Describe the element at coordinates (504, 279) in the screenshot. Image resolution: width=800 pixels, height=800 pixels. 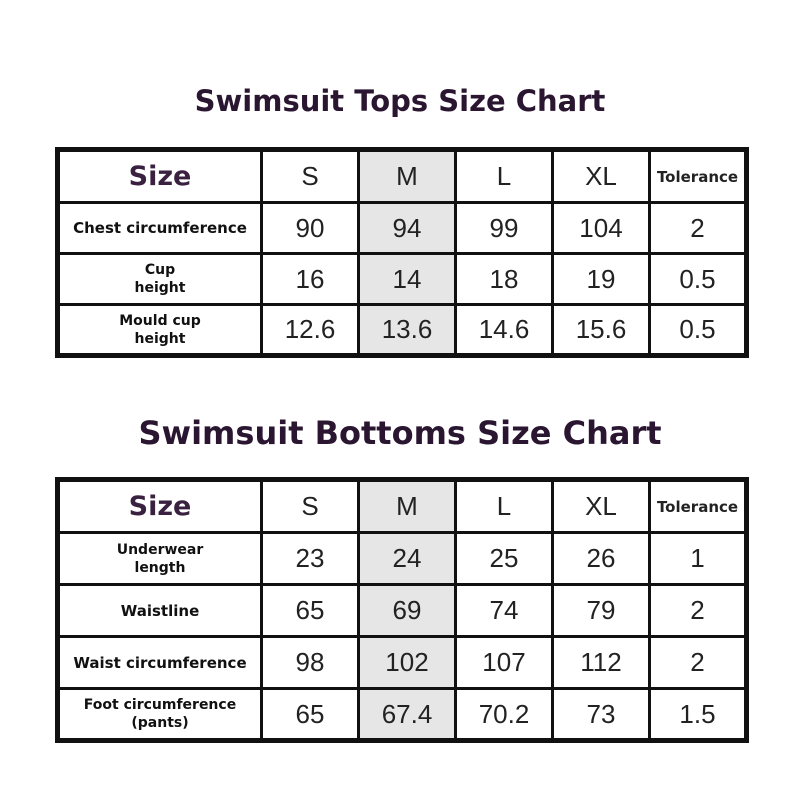
I see `value-cell: 18` at that location.